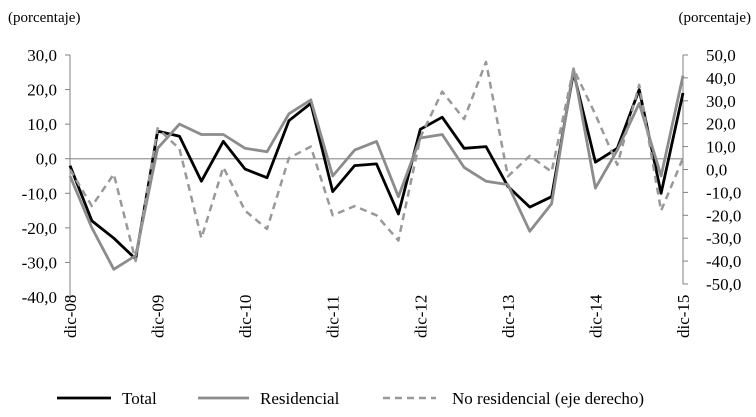 This screenshot has width=756, height=417. I want to click on right-axis-tick-label: -40,0, so click(723, 261).